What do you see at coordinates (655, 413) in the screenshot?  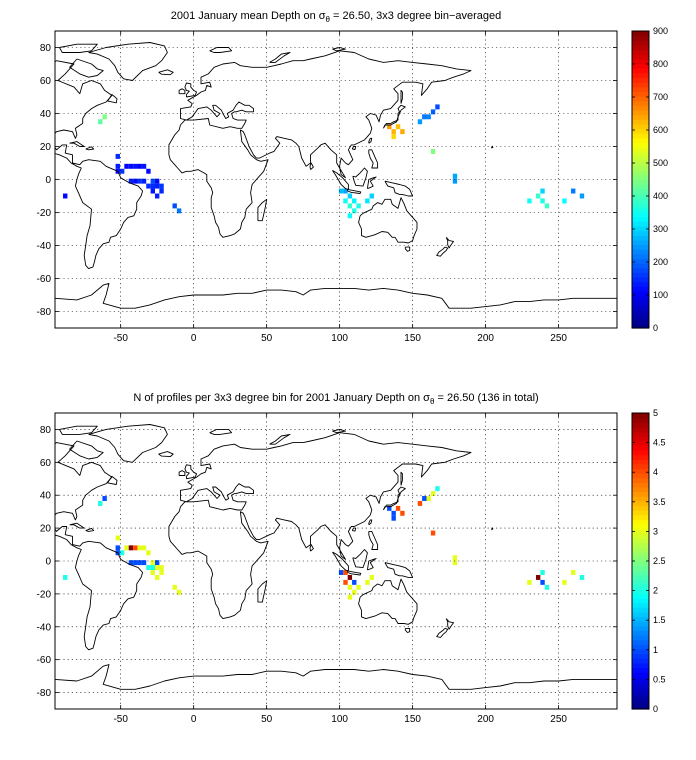 I see `colorbar-tick-label: 5` at bounding box center [655, 413].